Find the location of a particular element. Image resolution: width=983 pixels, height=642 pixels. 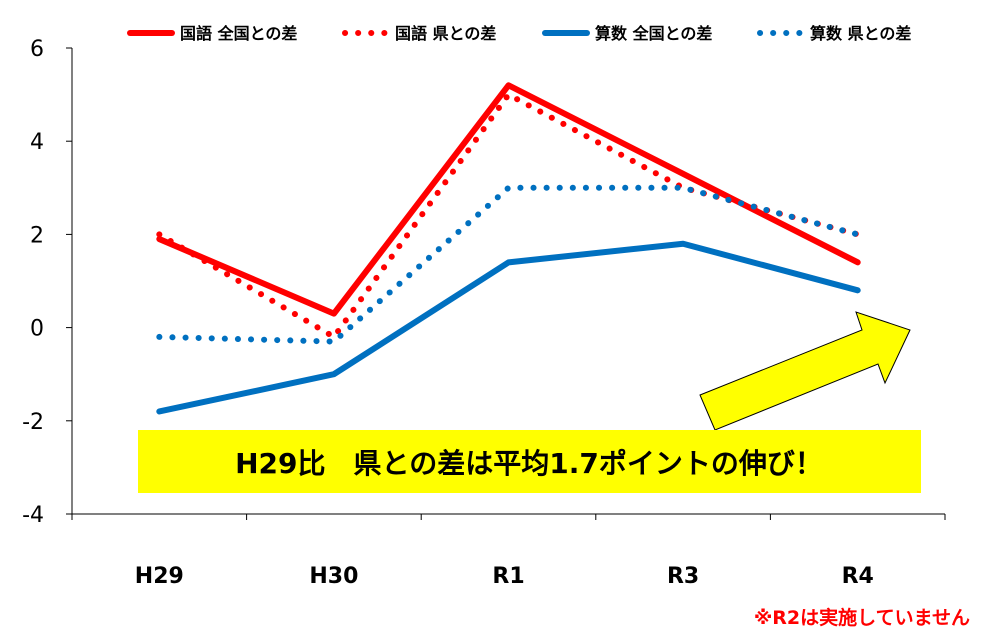

y-tick-label: 4 is located at coordinates (37, 142).